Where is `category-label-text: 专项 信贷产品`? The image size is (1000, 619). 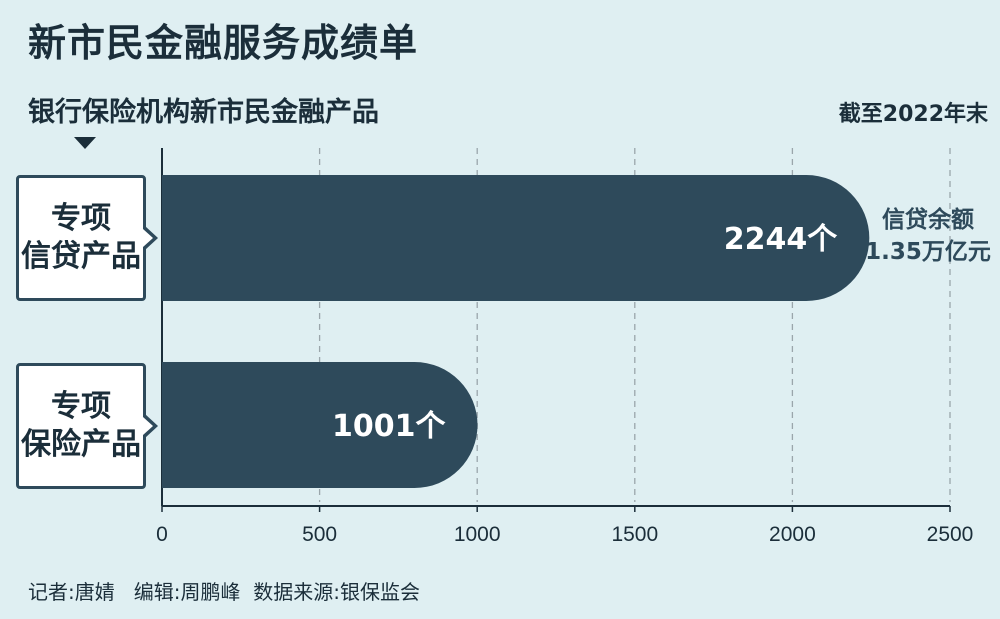
category-label-text: 专项 信贷产品 is located at coordinates (81, 237).